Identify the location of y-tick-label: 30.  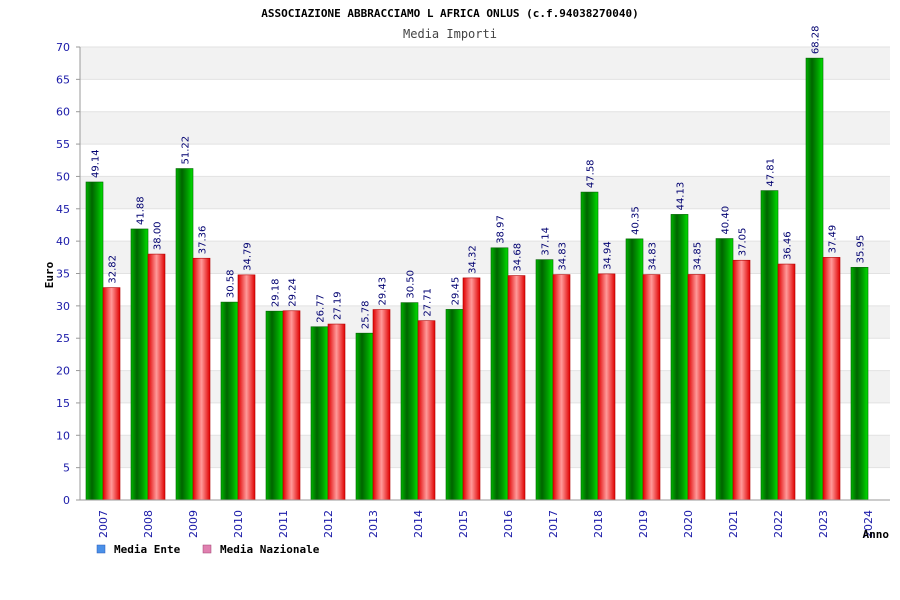
(63, 306).